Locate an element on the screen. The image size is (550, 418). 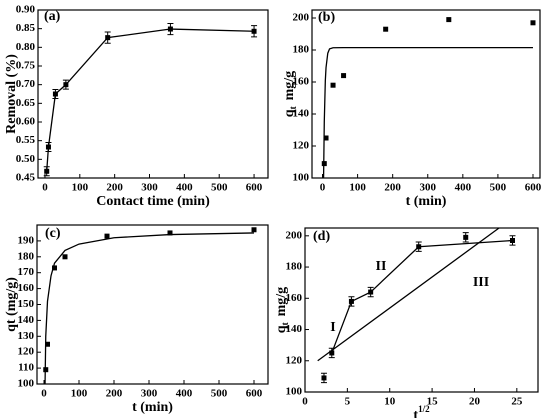
x-axis-label-text: t is located at coordinates (415, 413).